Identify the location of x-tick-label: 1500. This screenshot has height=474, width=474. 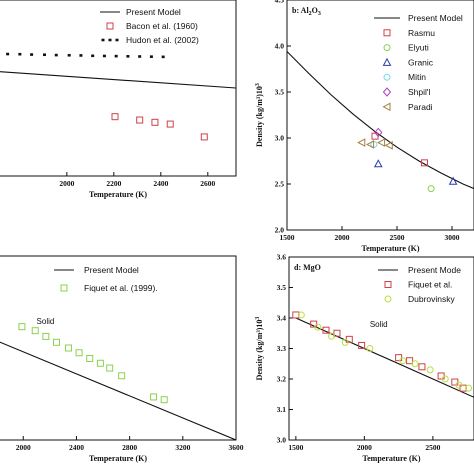
(287, 237).